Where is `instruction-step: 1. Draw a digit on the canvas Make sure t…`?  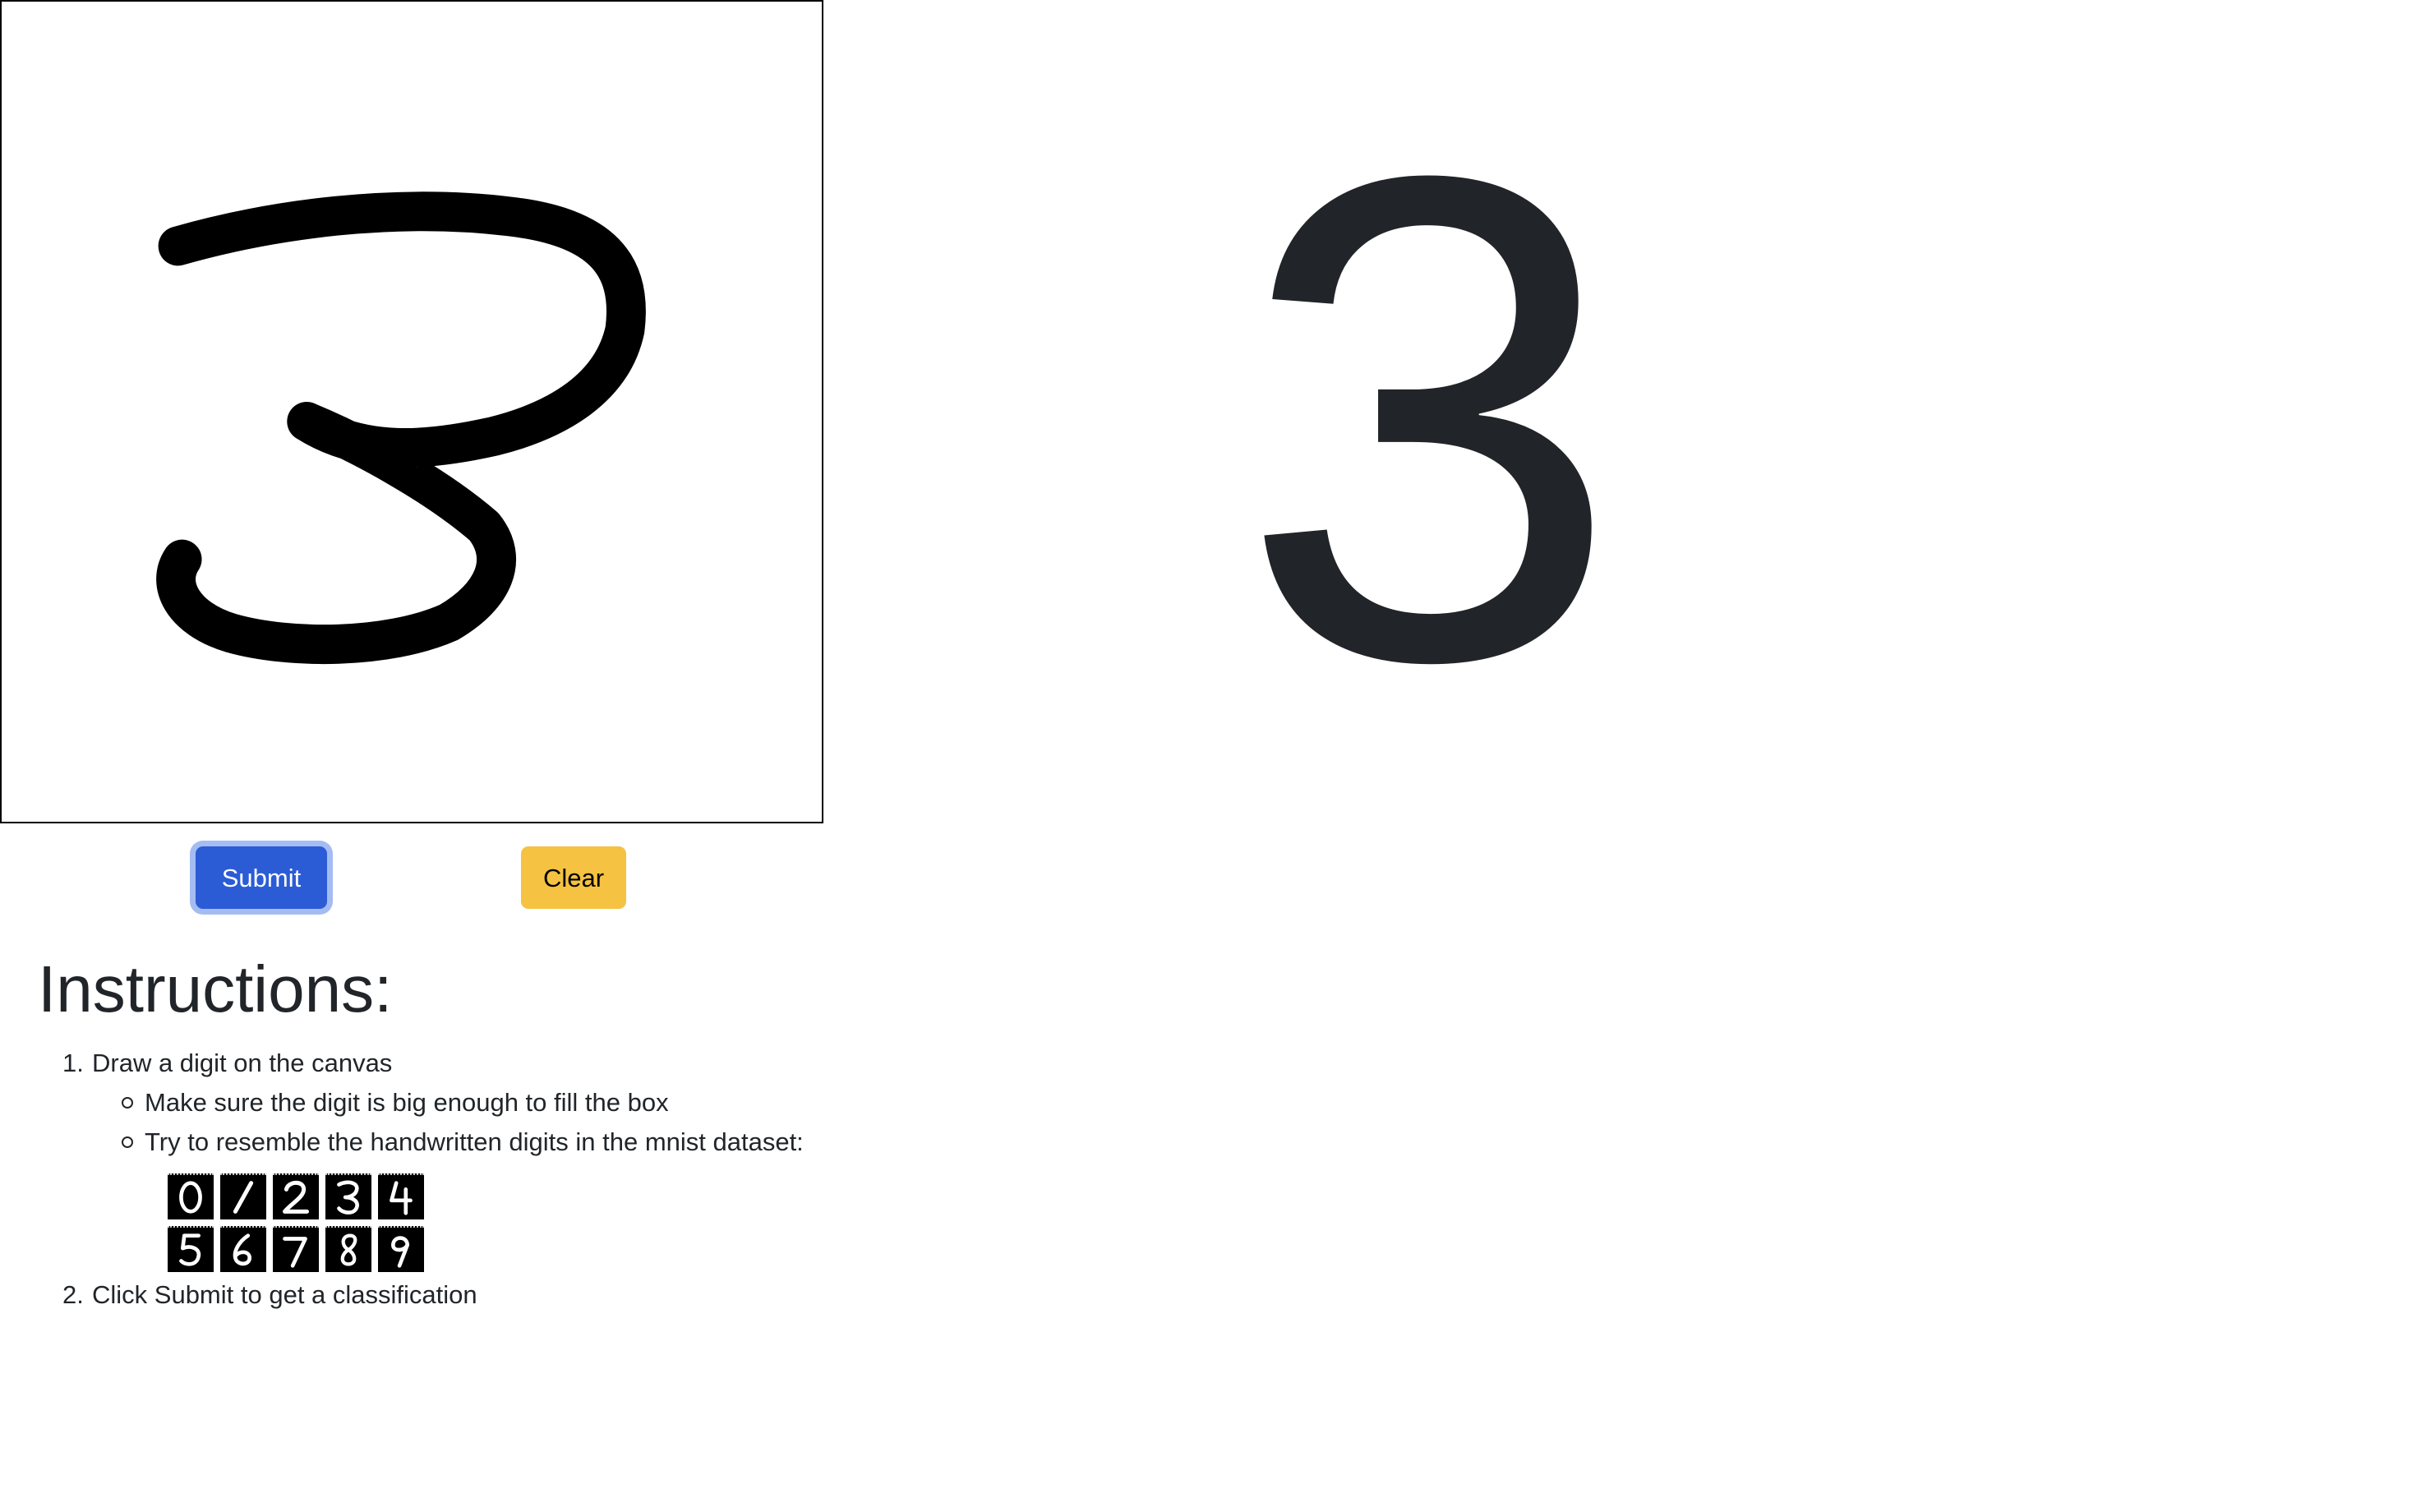 instruction-step: 1. Draw a digit on the canvas Make sure t… is located at coordinates (433, 1159).